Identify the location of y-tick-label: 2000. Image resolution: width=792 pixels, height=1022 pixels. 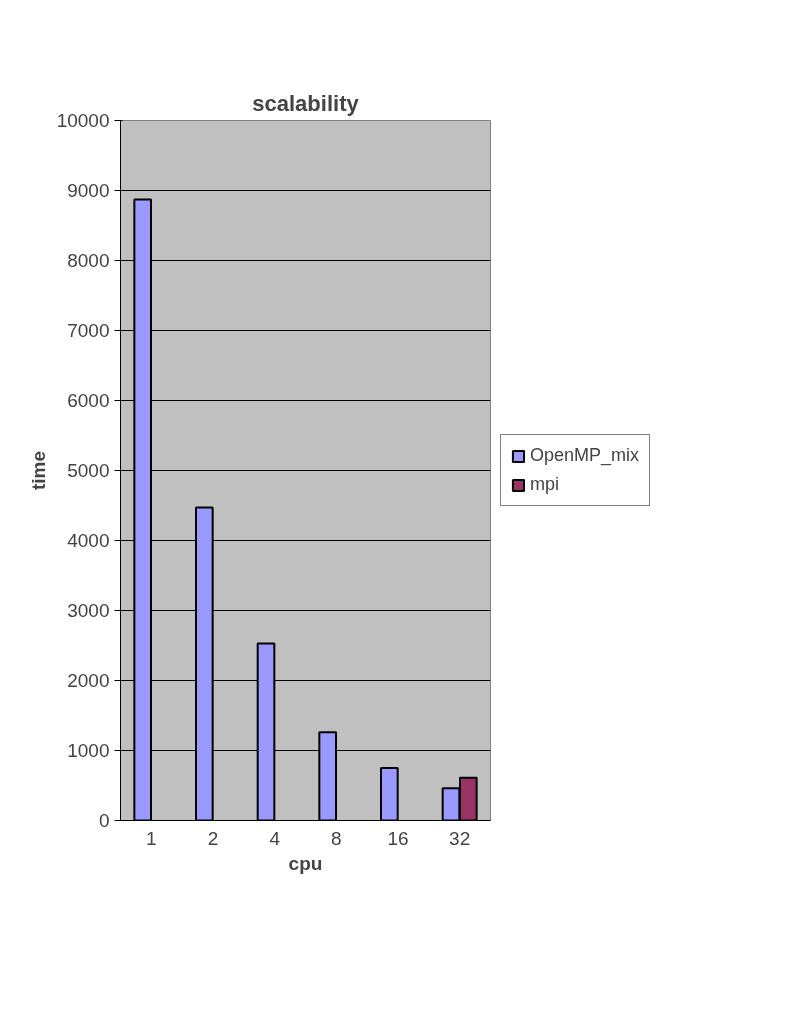
(88, 680).